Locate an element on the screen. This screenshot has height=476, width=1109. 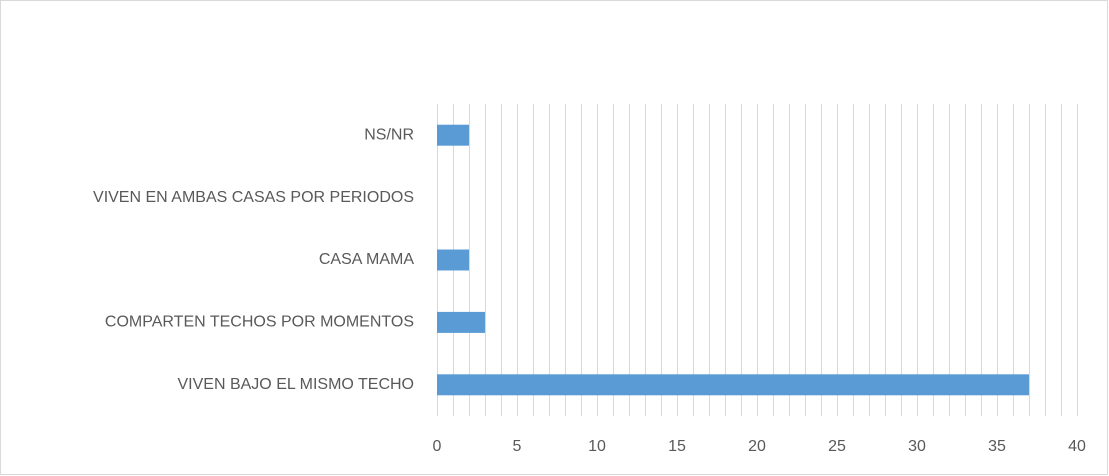
x-tick-label: 25 is located at coordinates (837, 446).